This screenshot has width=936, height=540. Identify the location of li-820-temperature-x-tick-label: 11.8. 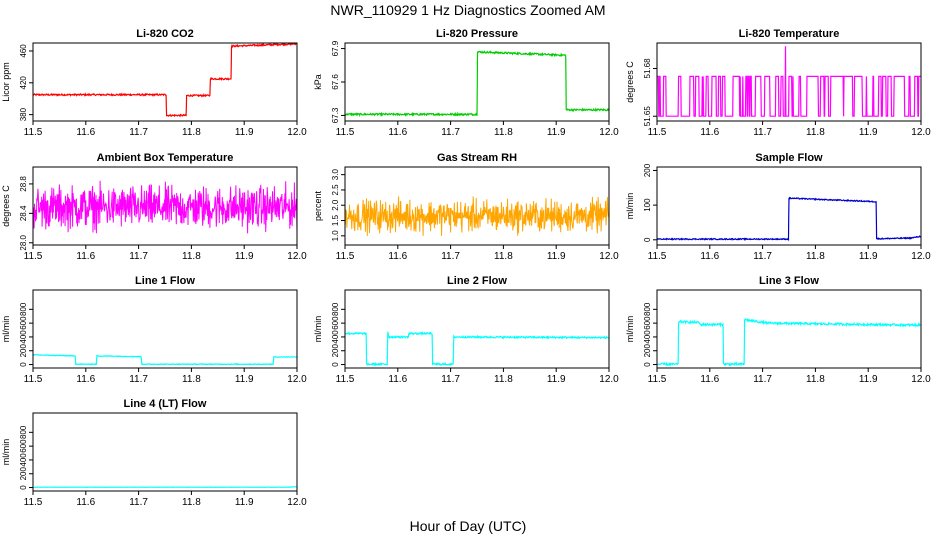
(815, 132).